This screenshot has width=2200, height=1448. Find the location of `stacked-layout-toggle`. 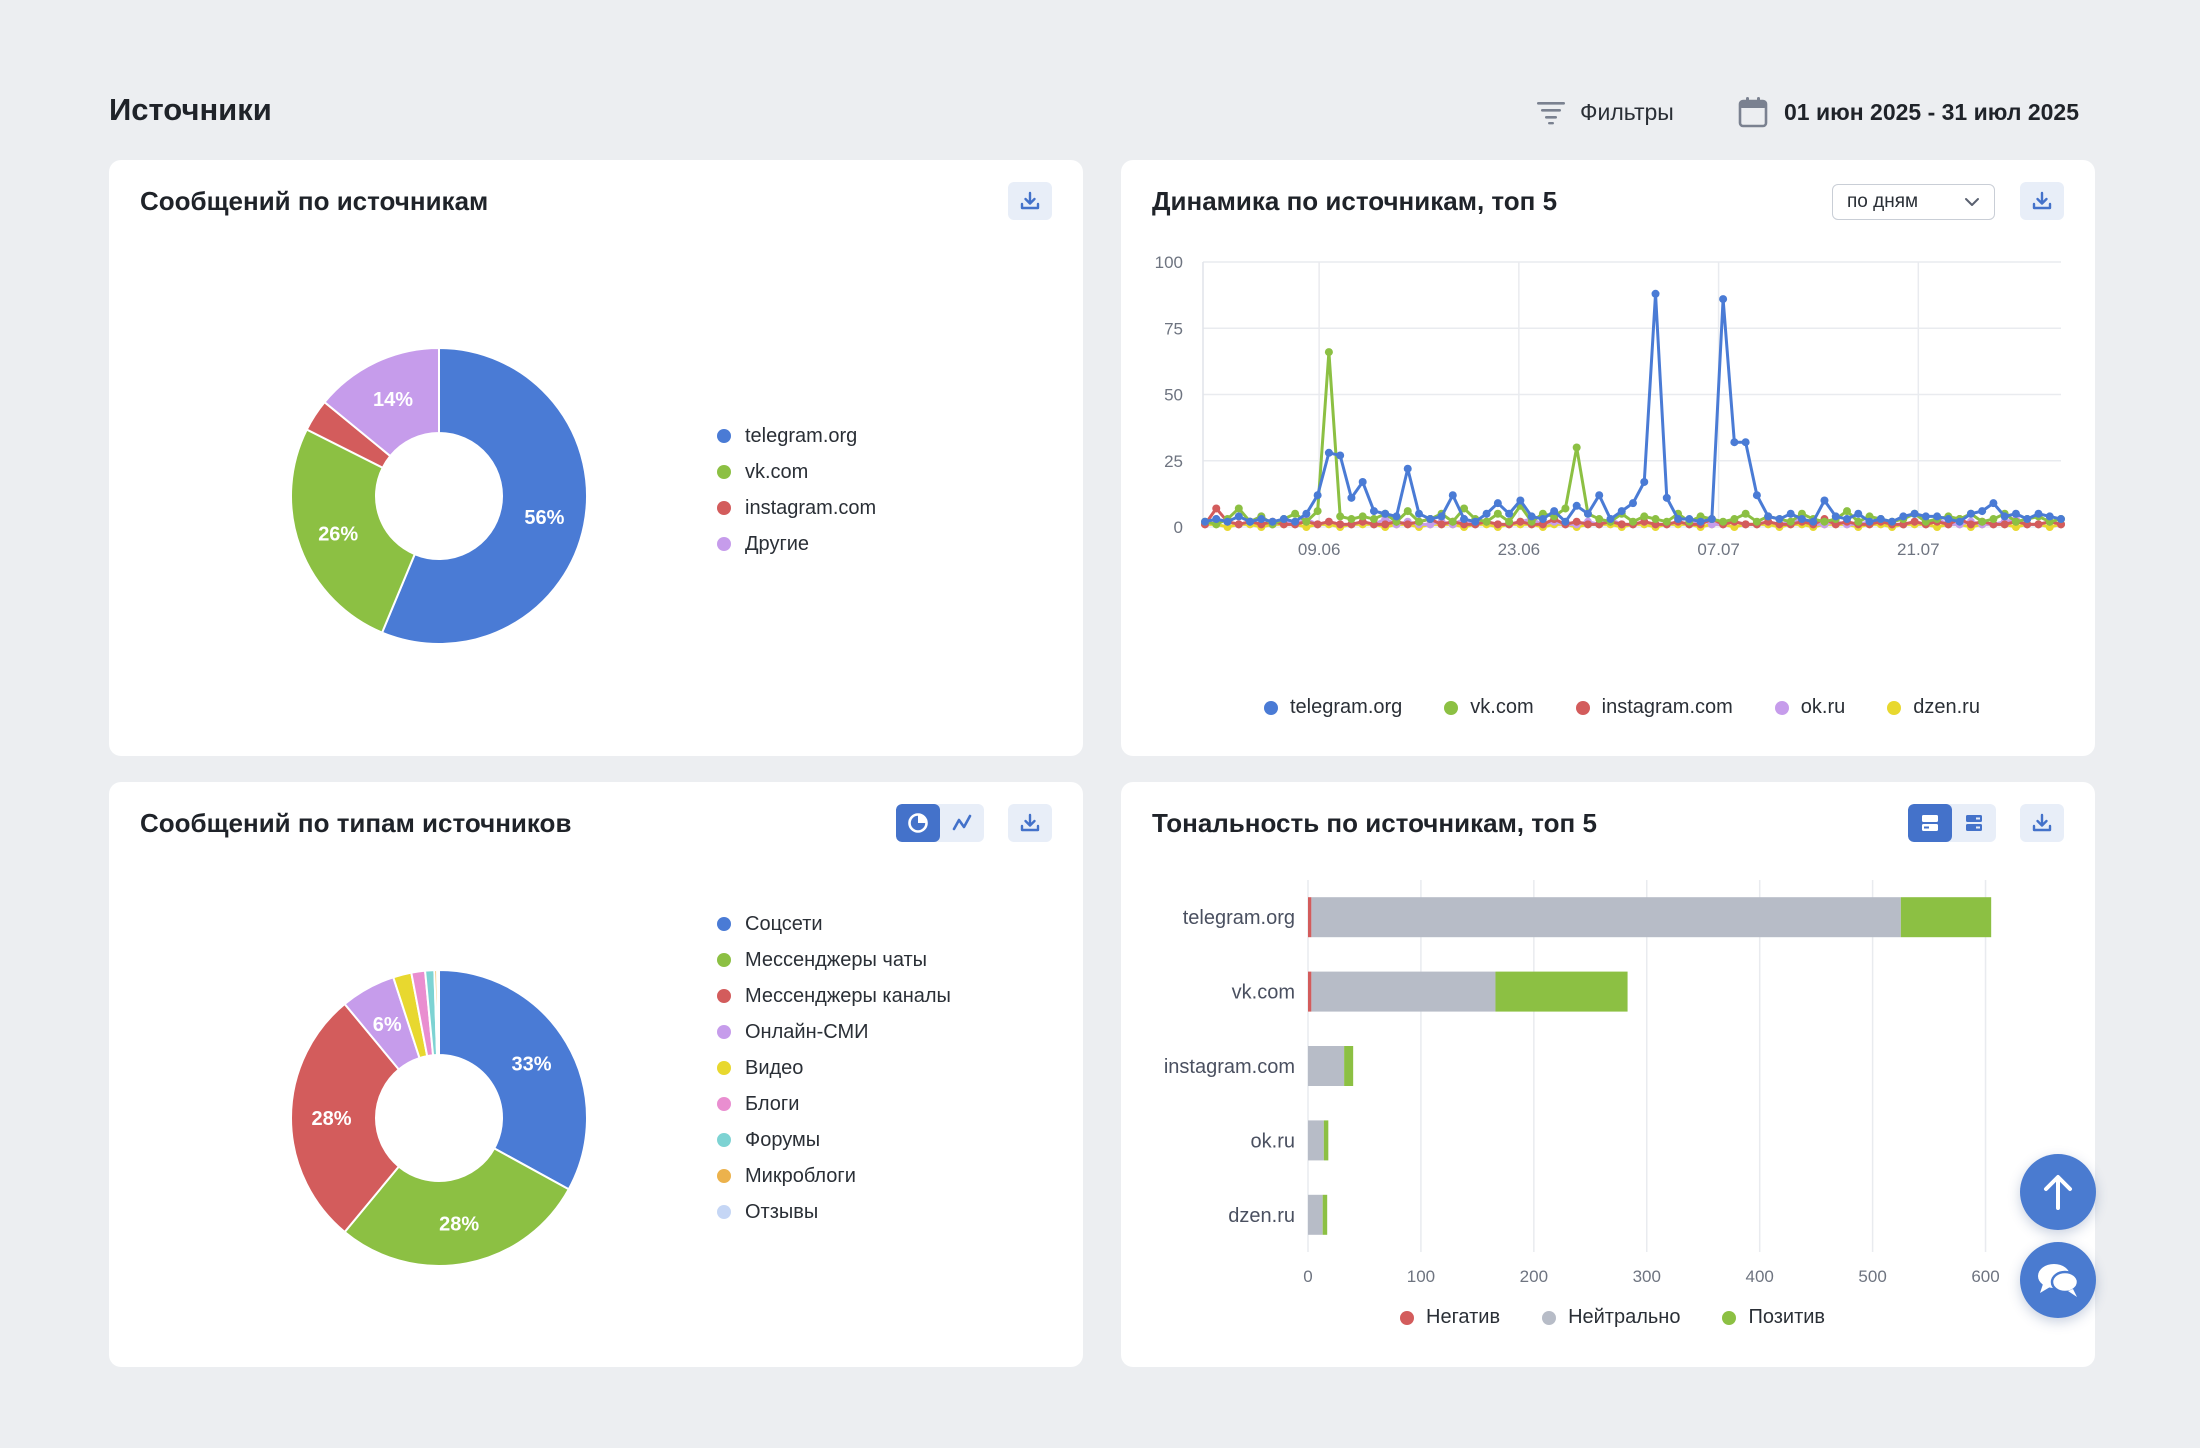

stacked-layout-toggle is located at coordinates (1930, 823).